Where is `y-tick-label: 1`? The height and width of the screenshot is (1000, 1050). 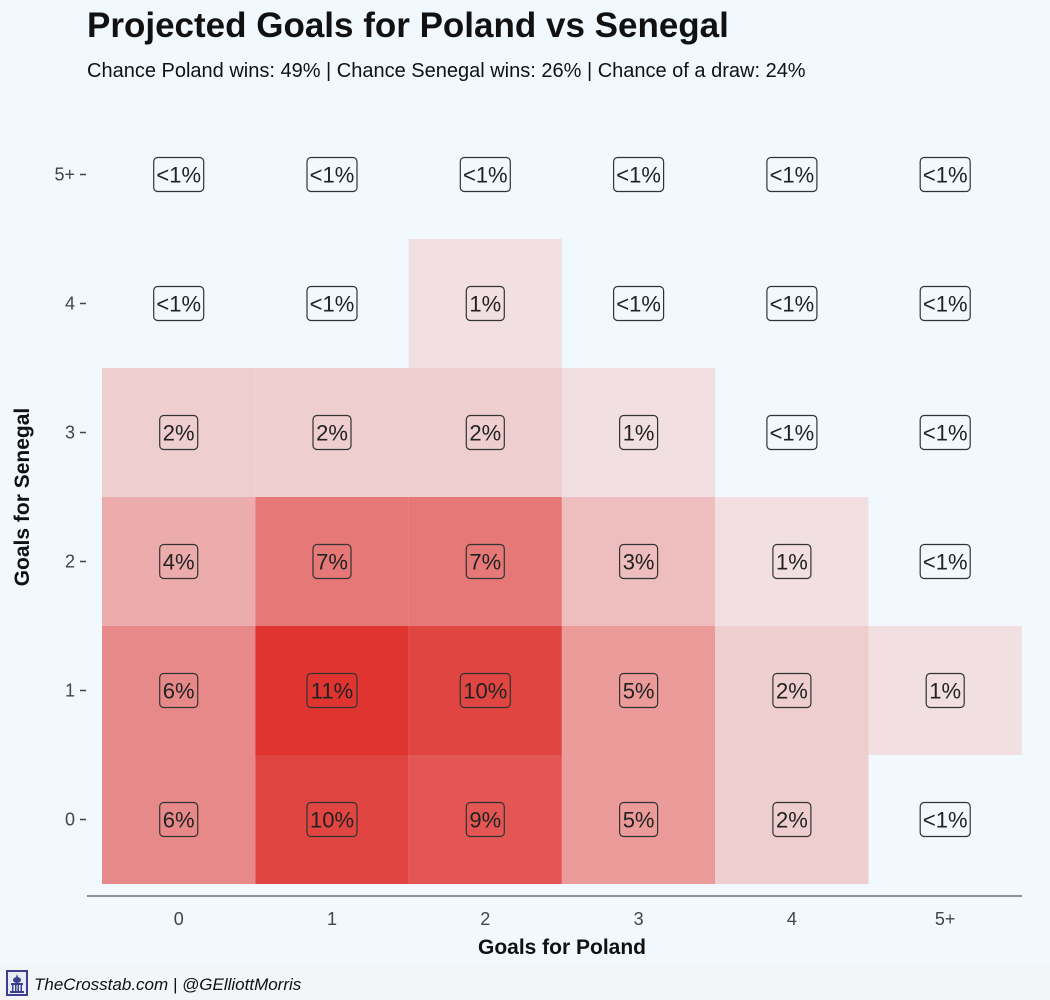 y-tick-label: 1 is located at coordinates (70, 691).